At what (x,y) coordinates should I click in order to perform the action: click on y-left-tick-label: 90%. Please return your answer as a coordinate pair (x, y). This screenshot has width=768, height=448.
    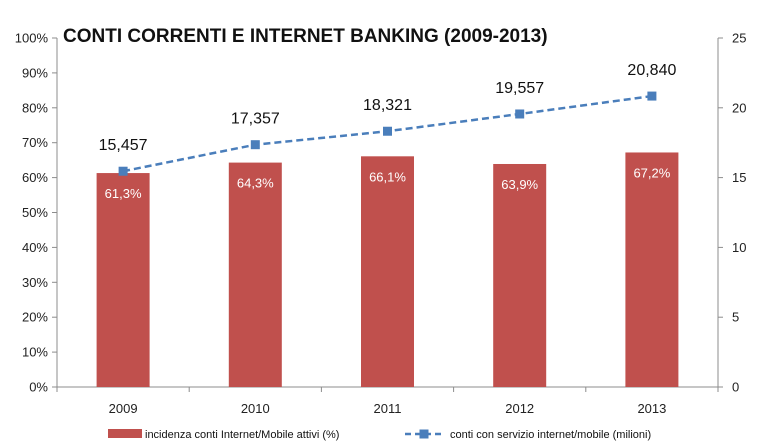
    Looking at the image, I should click on (35, 72).